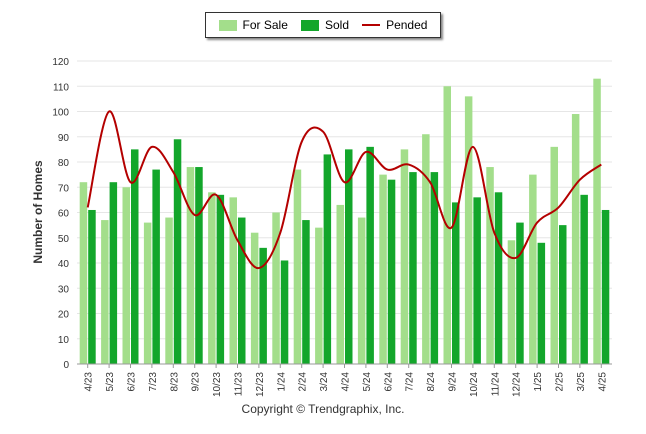 The width and height of the screenshot is (646, 434). Describe the element at coordinates (64, 340) in the screenshot. I see `y-tick-label: 10` at that location.